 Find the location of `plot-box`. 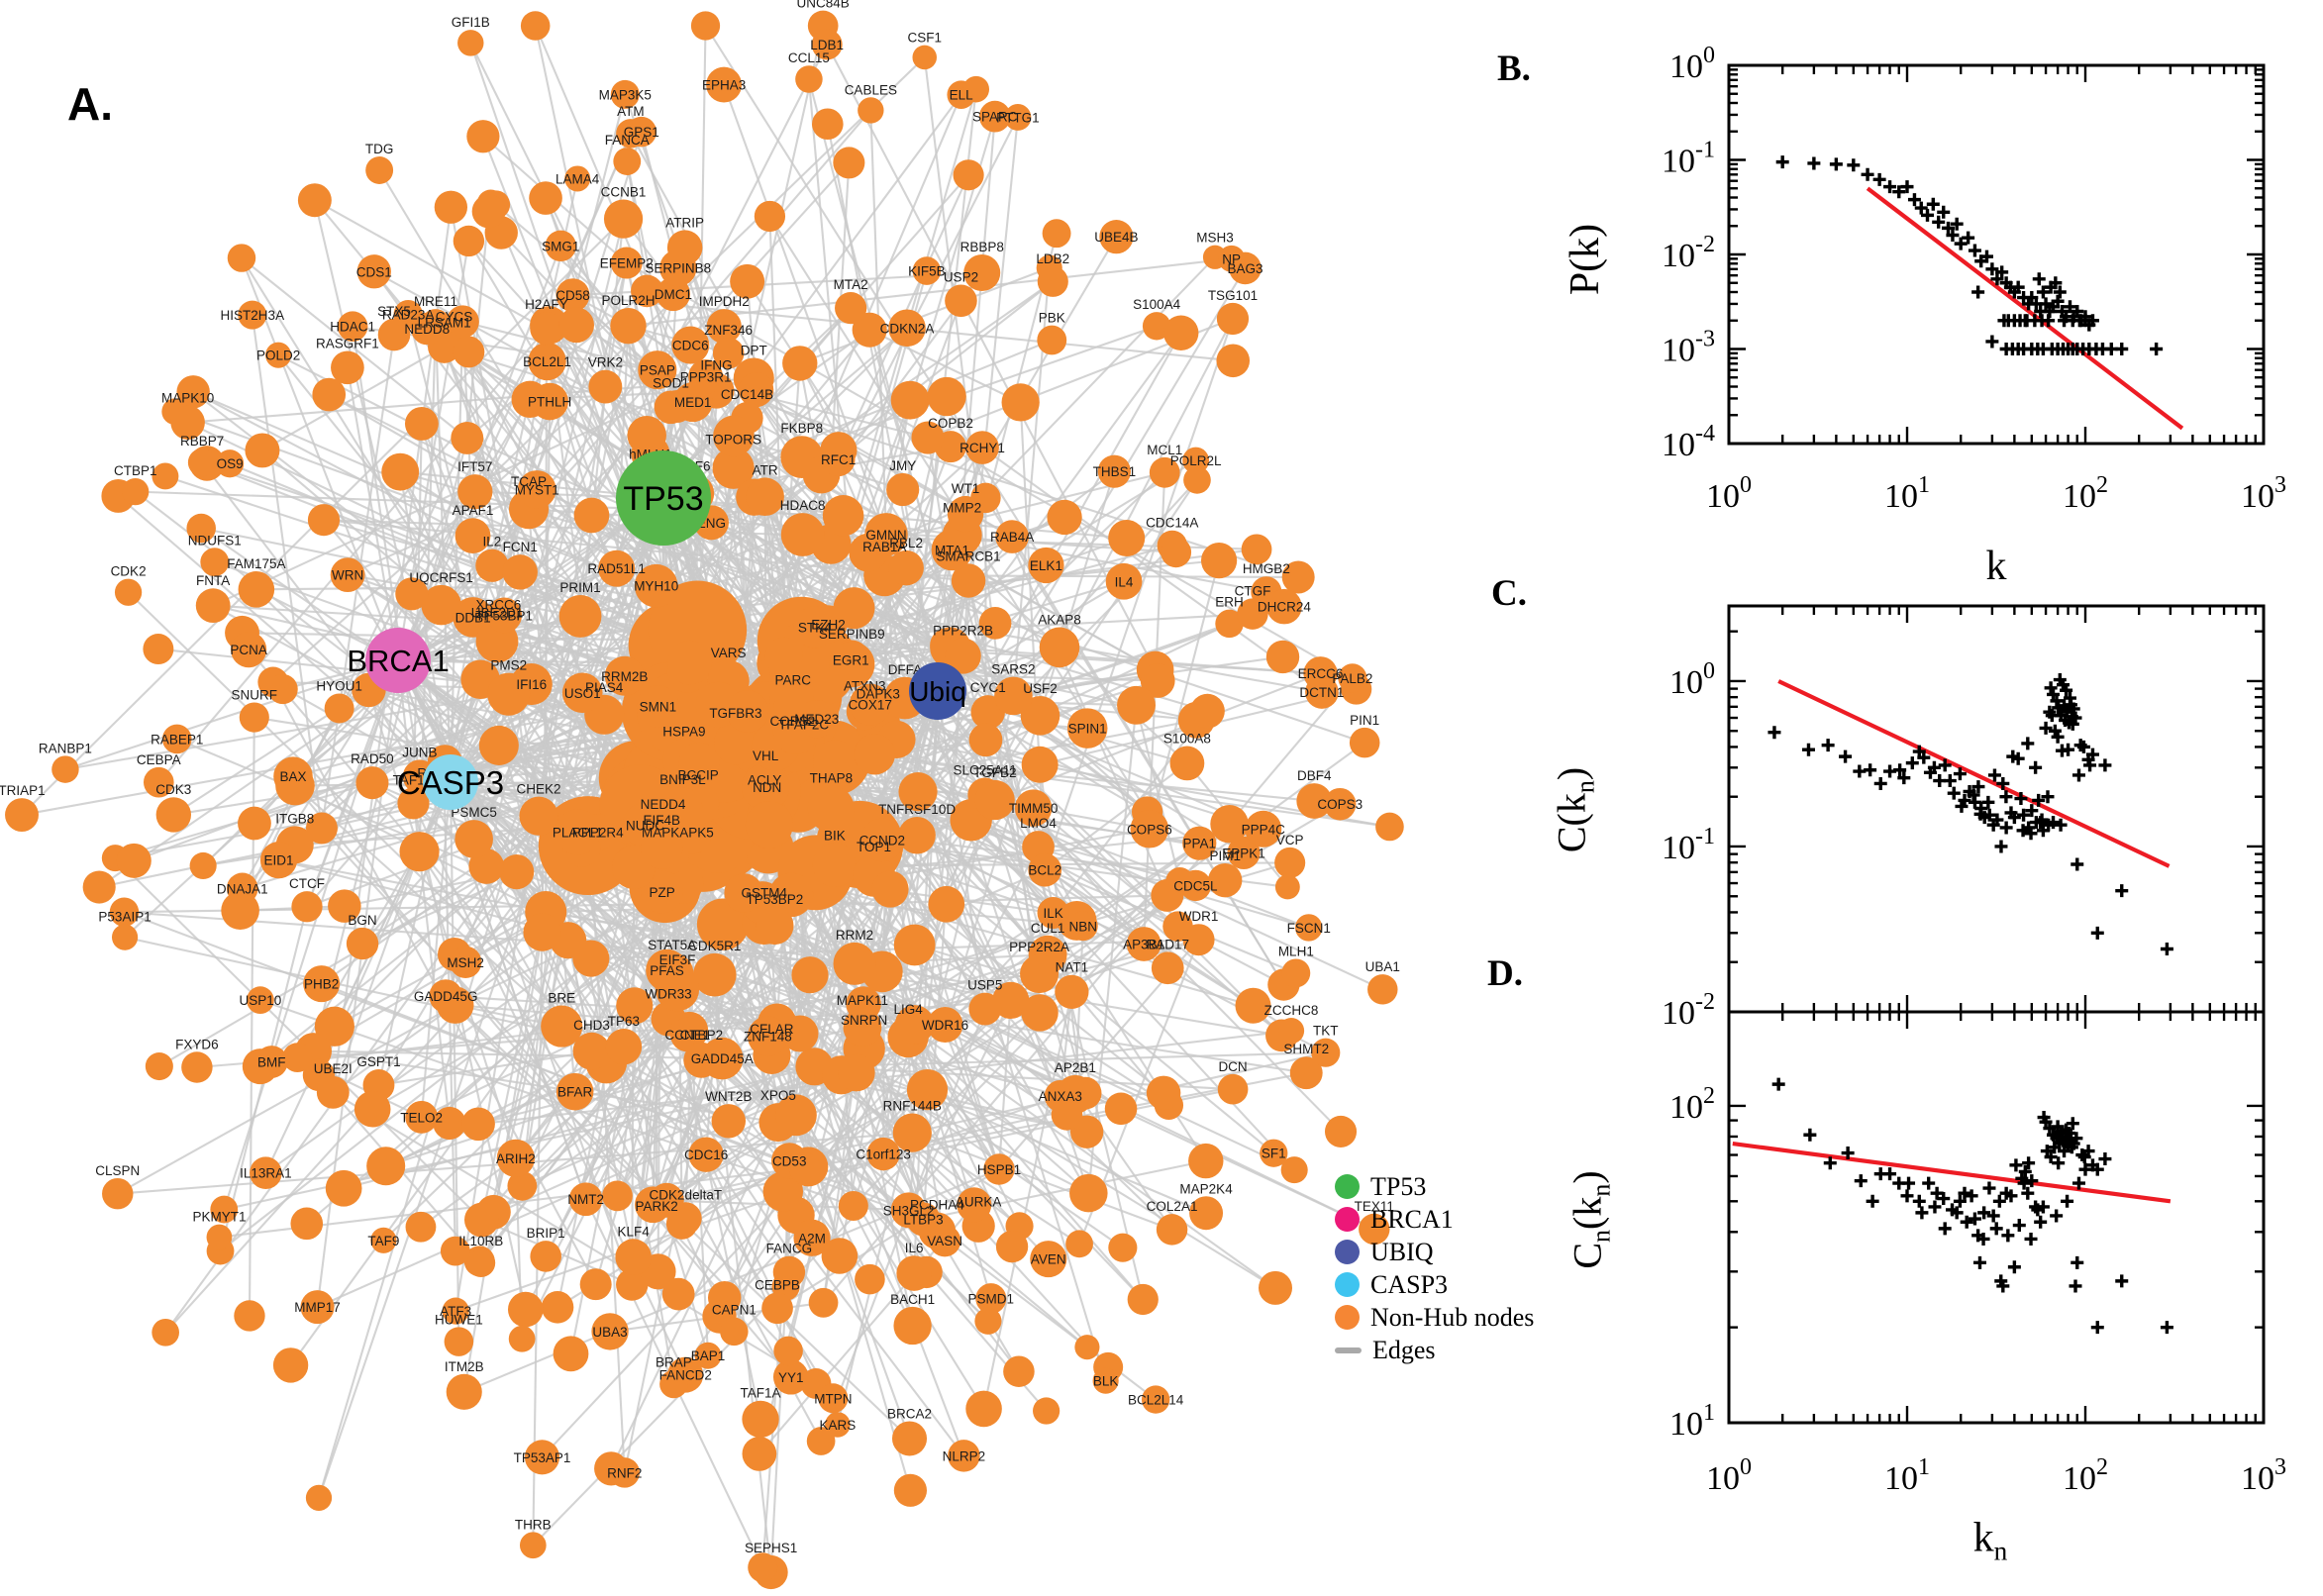

plot-box is located at coordinates (1997, 809).